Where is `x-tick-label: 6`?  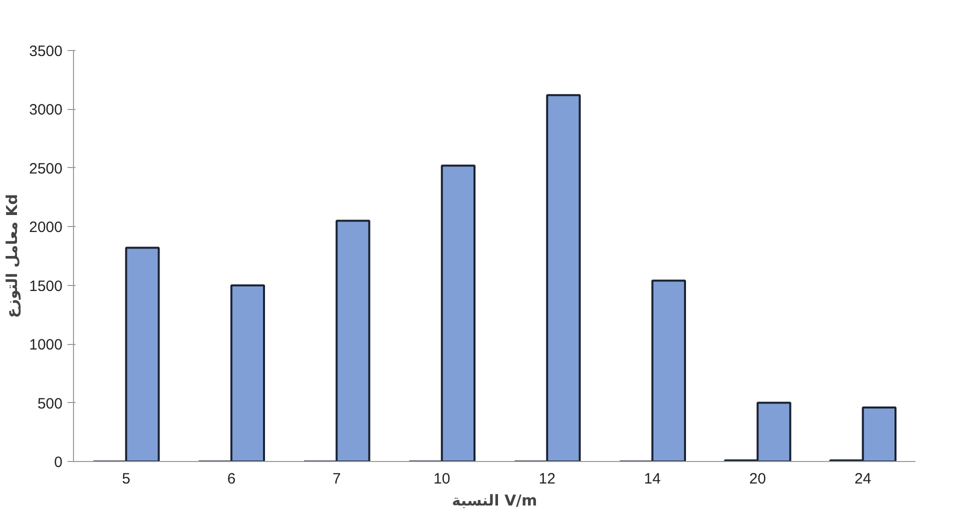 x-tick-label: 6 is located at coordinates (231, 479).